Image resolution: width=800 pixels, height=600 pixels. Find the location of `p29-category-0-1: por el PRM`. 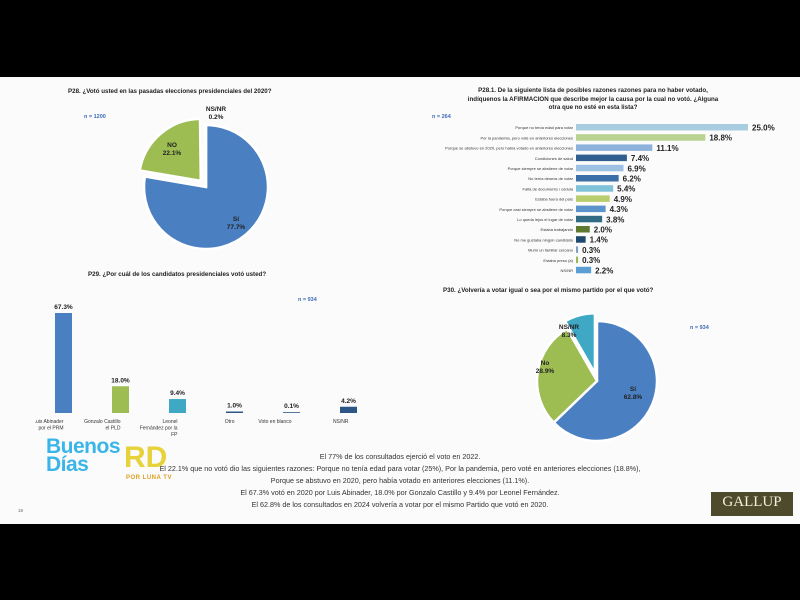

p29-category-0-1: por el PRM is located at coordinates (50, 429).